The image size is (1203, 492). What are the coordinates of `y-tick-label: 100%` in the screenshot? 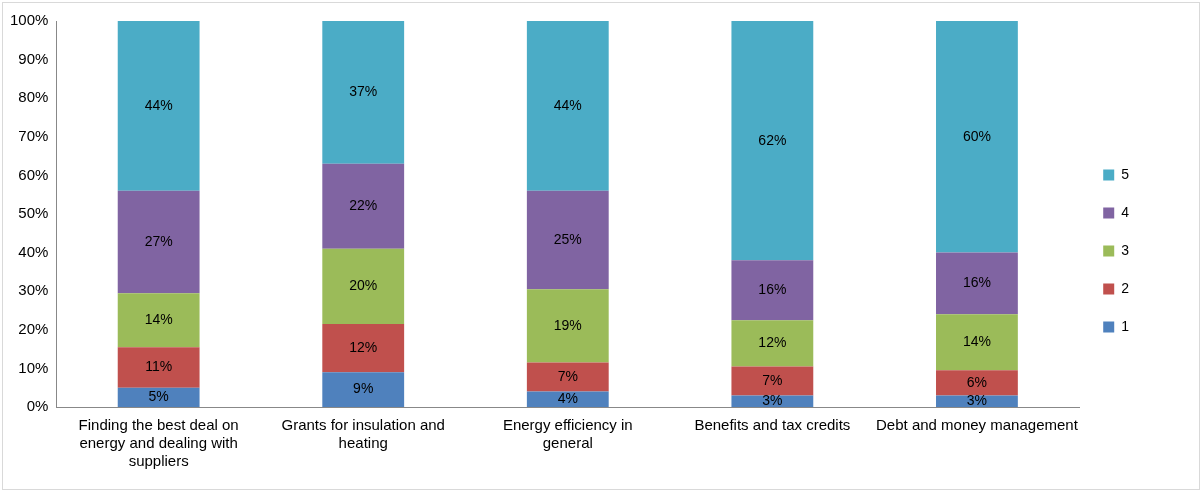 It's located at (29, 20).